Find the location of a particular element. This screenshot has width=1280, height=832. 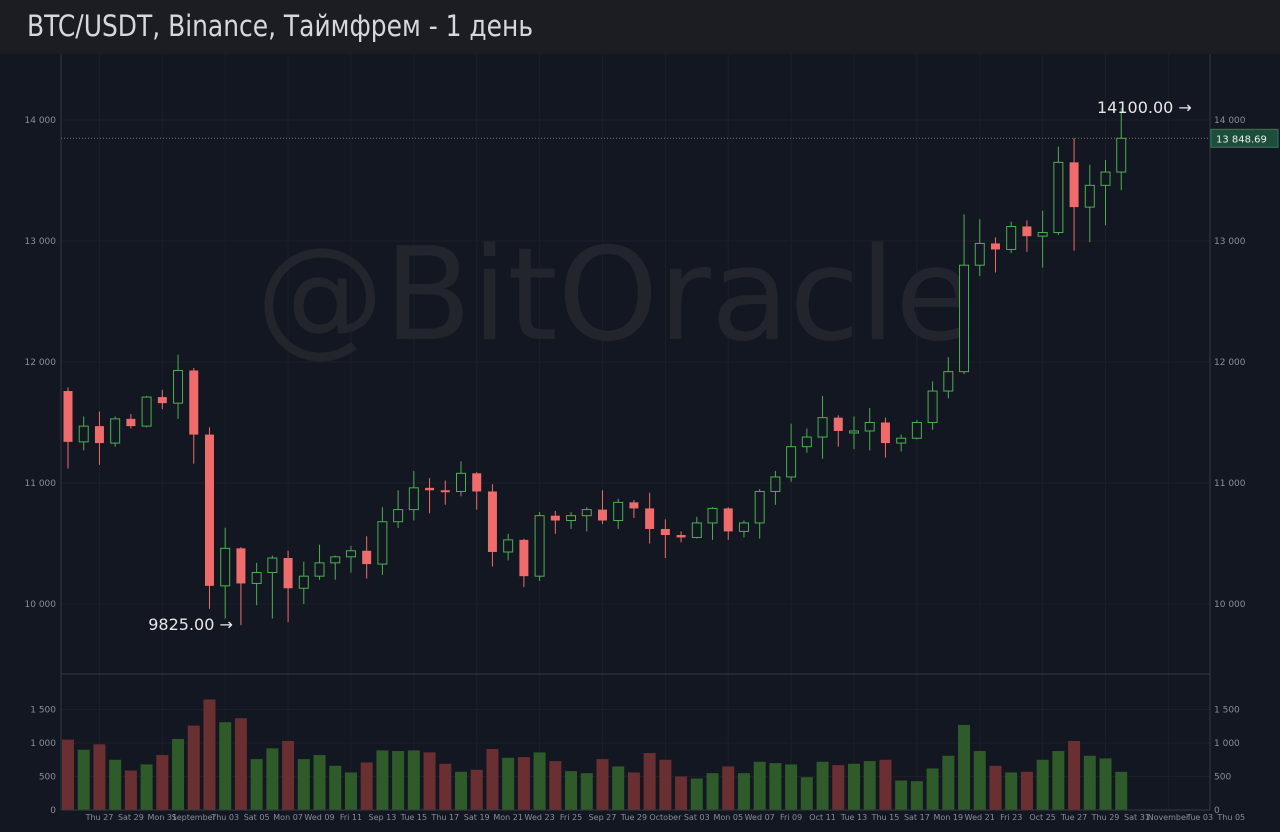

x-tick-label: Oct 11 is located at coordinates (822, 817).